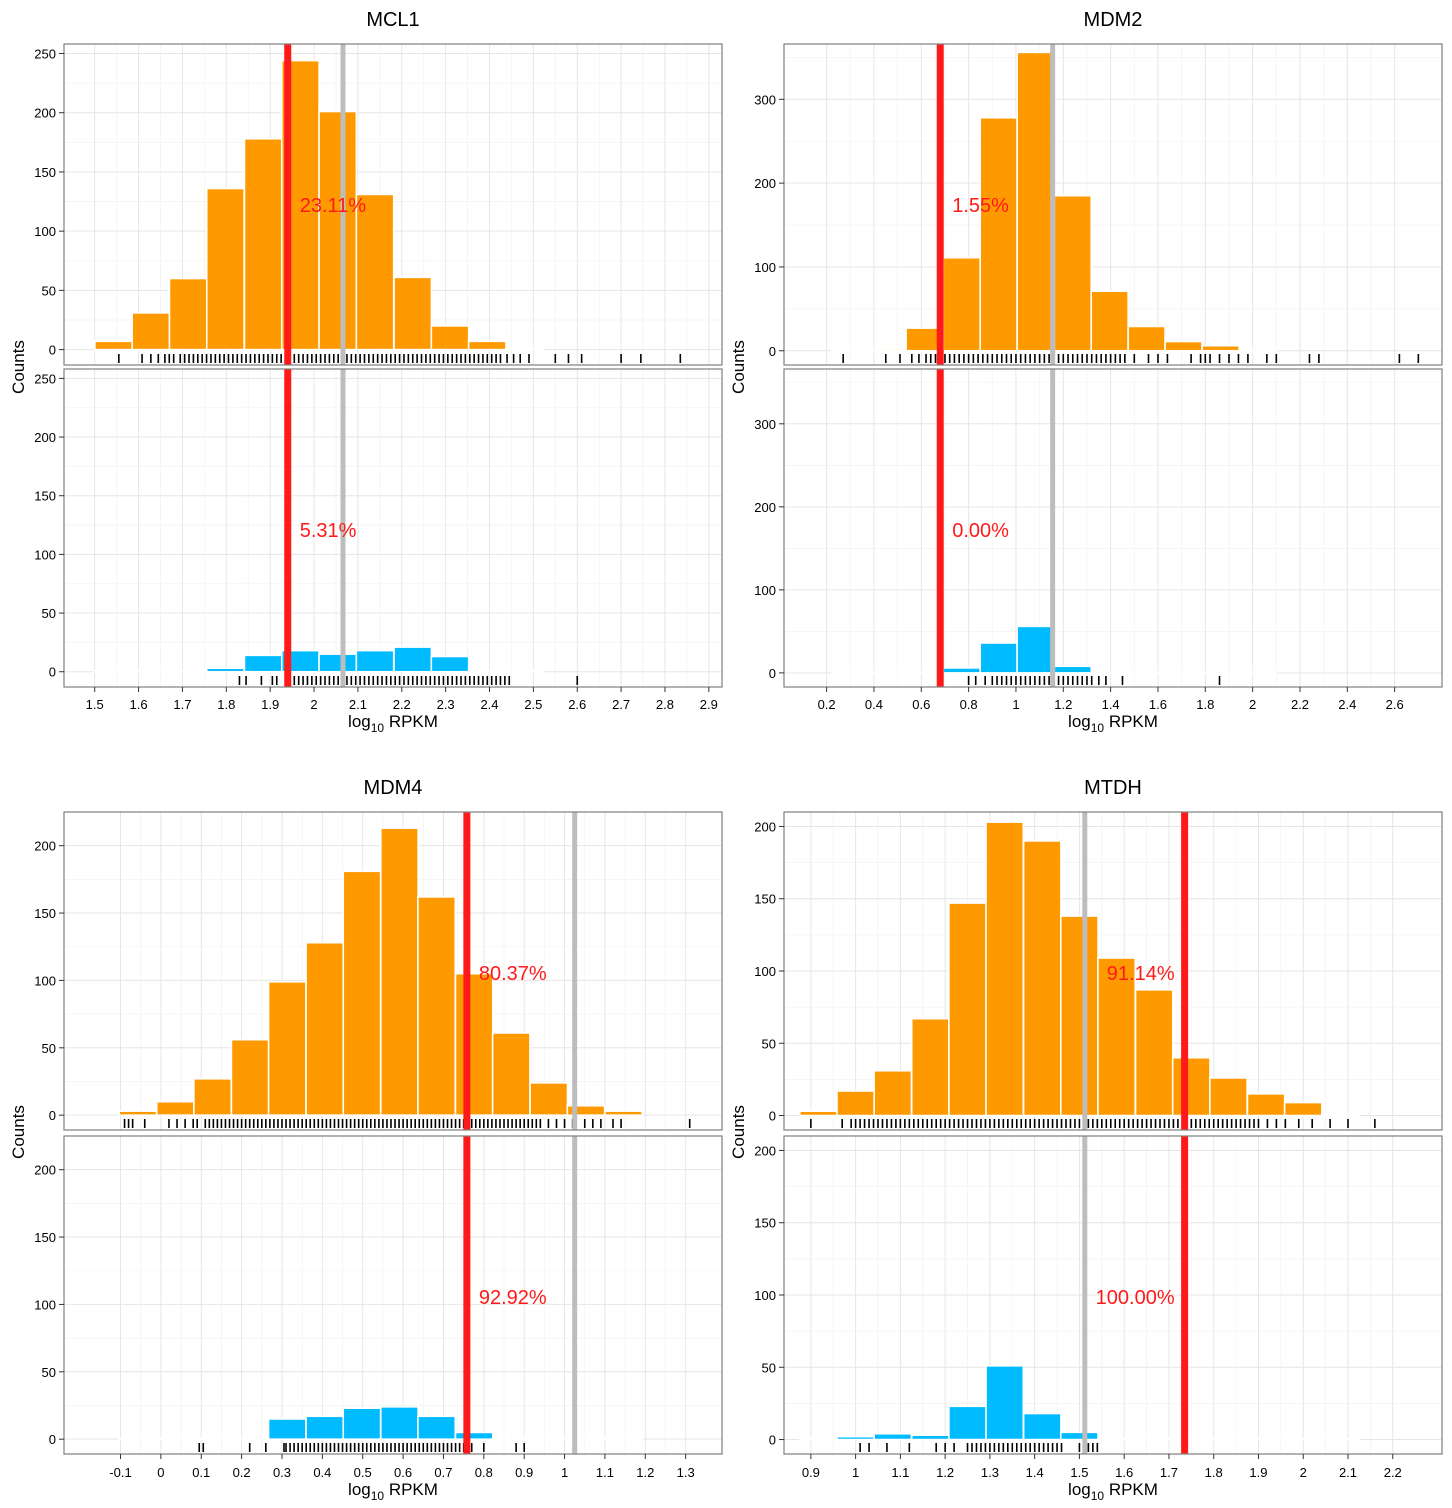 This screenshot has width=1452, height=1508. Describe the element at coordinates (980, 206) in the screenshot. I see `percentage-annotation: 1.55%` at that location.